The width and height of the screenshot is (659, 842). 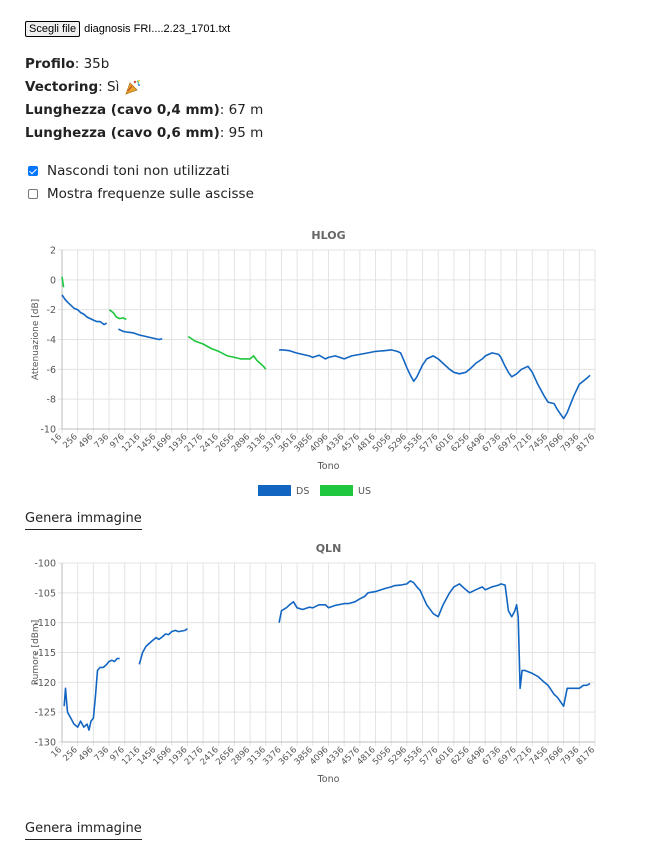 What do you see at coordinates (45, 623) in the screenshot?
I see `y-tick-label: -110` at bounding box center [45, 623].